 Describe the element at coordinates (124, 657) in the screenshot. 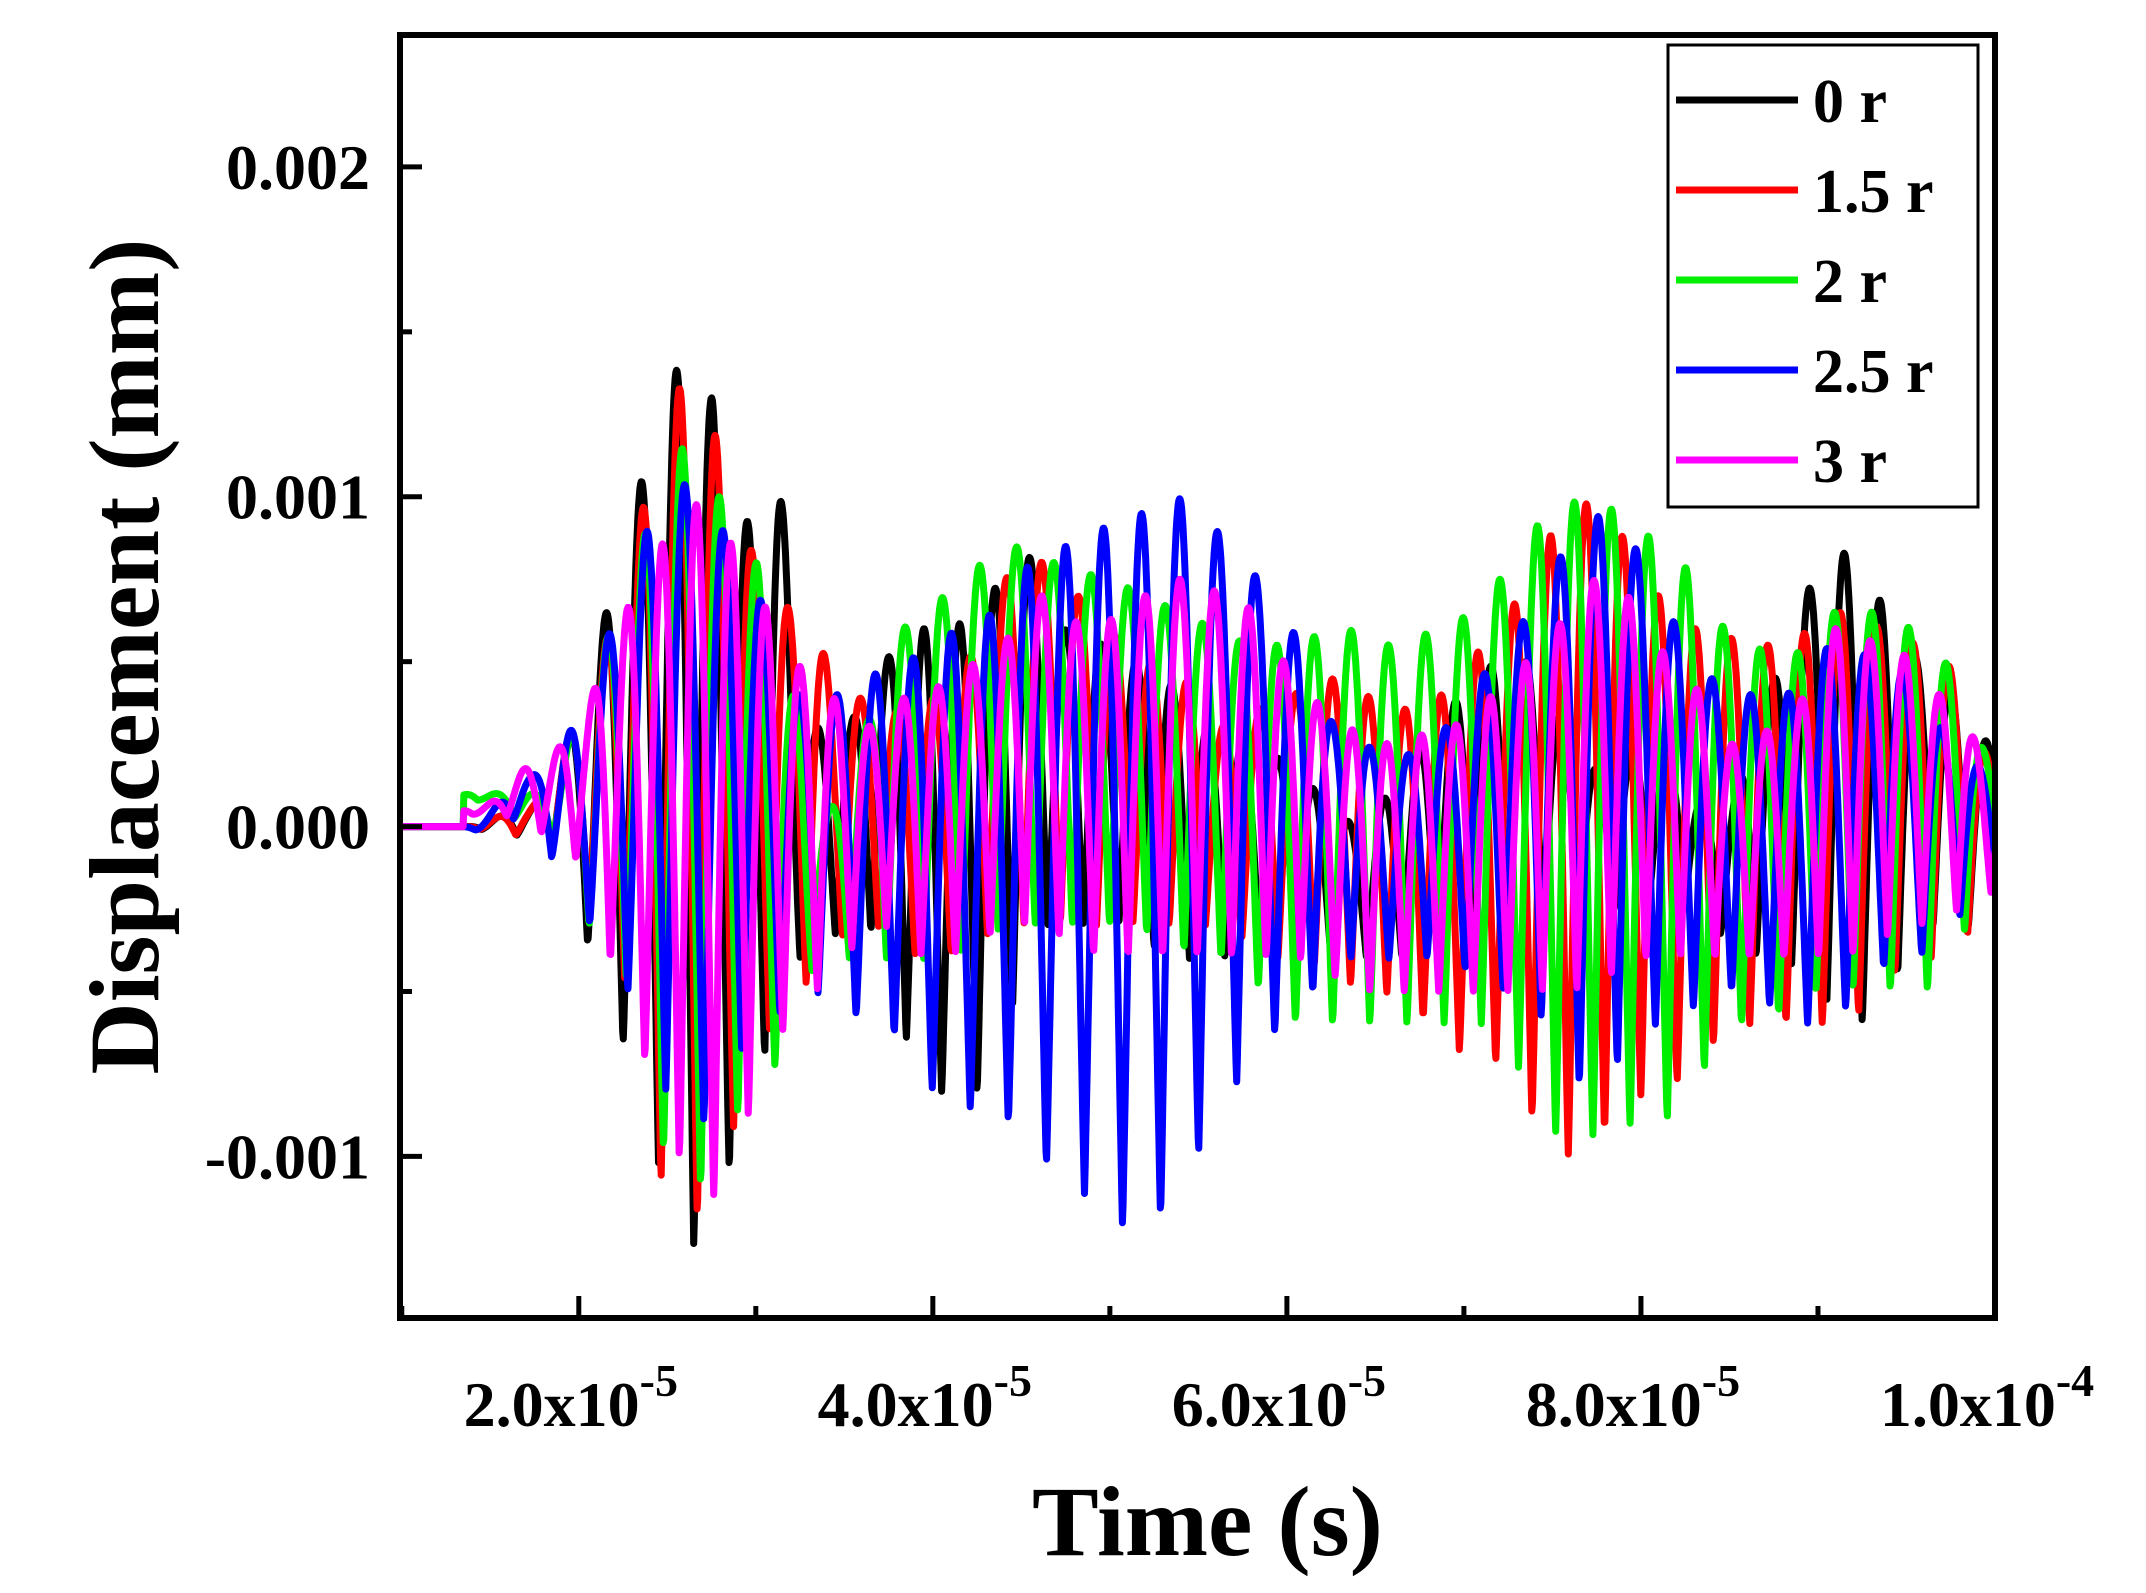

I see `y-axis-title: Displacement (mm)` at that location.